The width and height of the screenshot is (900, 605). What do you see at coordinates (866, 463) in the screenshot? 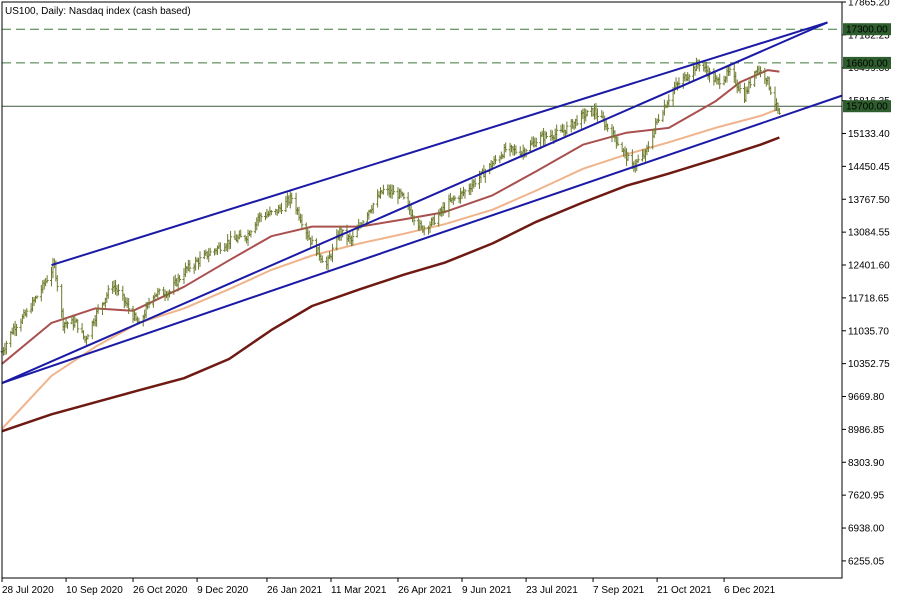
I see `y-tick-label: 8303.90` at bounding box center [866, 463].